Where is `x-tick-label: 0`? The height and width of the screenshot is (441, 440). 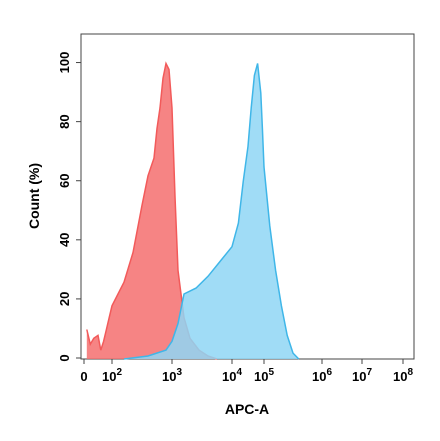
x-tick-label: 0 is located at coordinates (83, 376).